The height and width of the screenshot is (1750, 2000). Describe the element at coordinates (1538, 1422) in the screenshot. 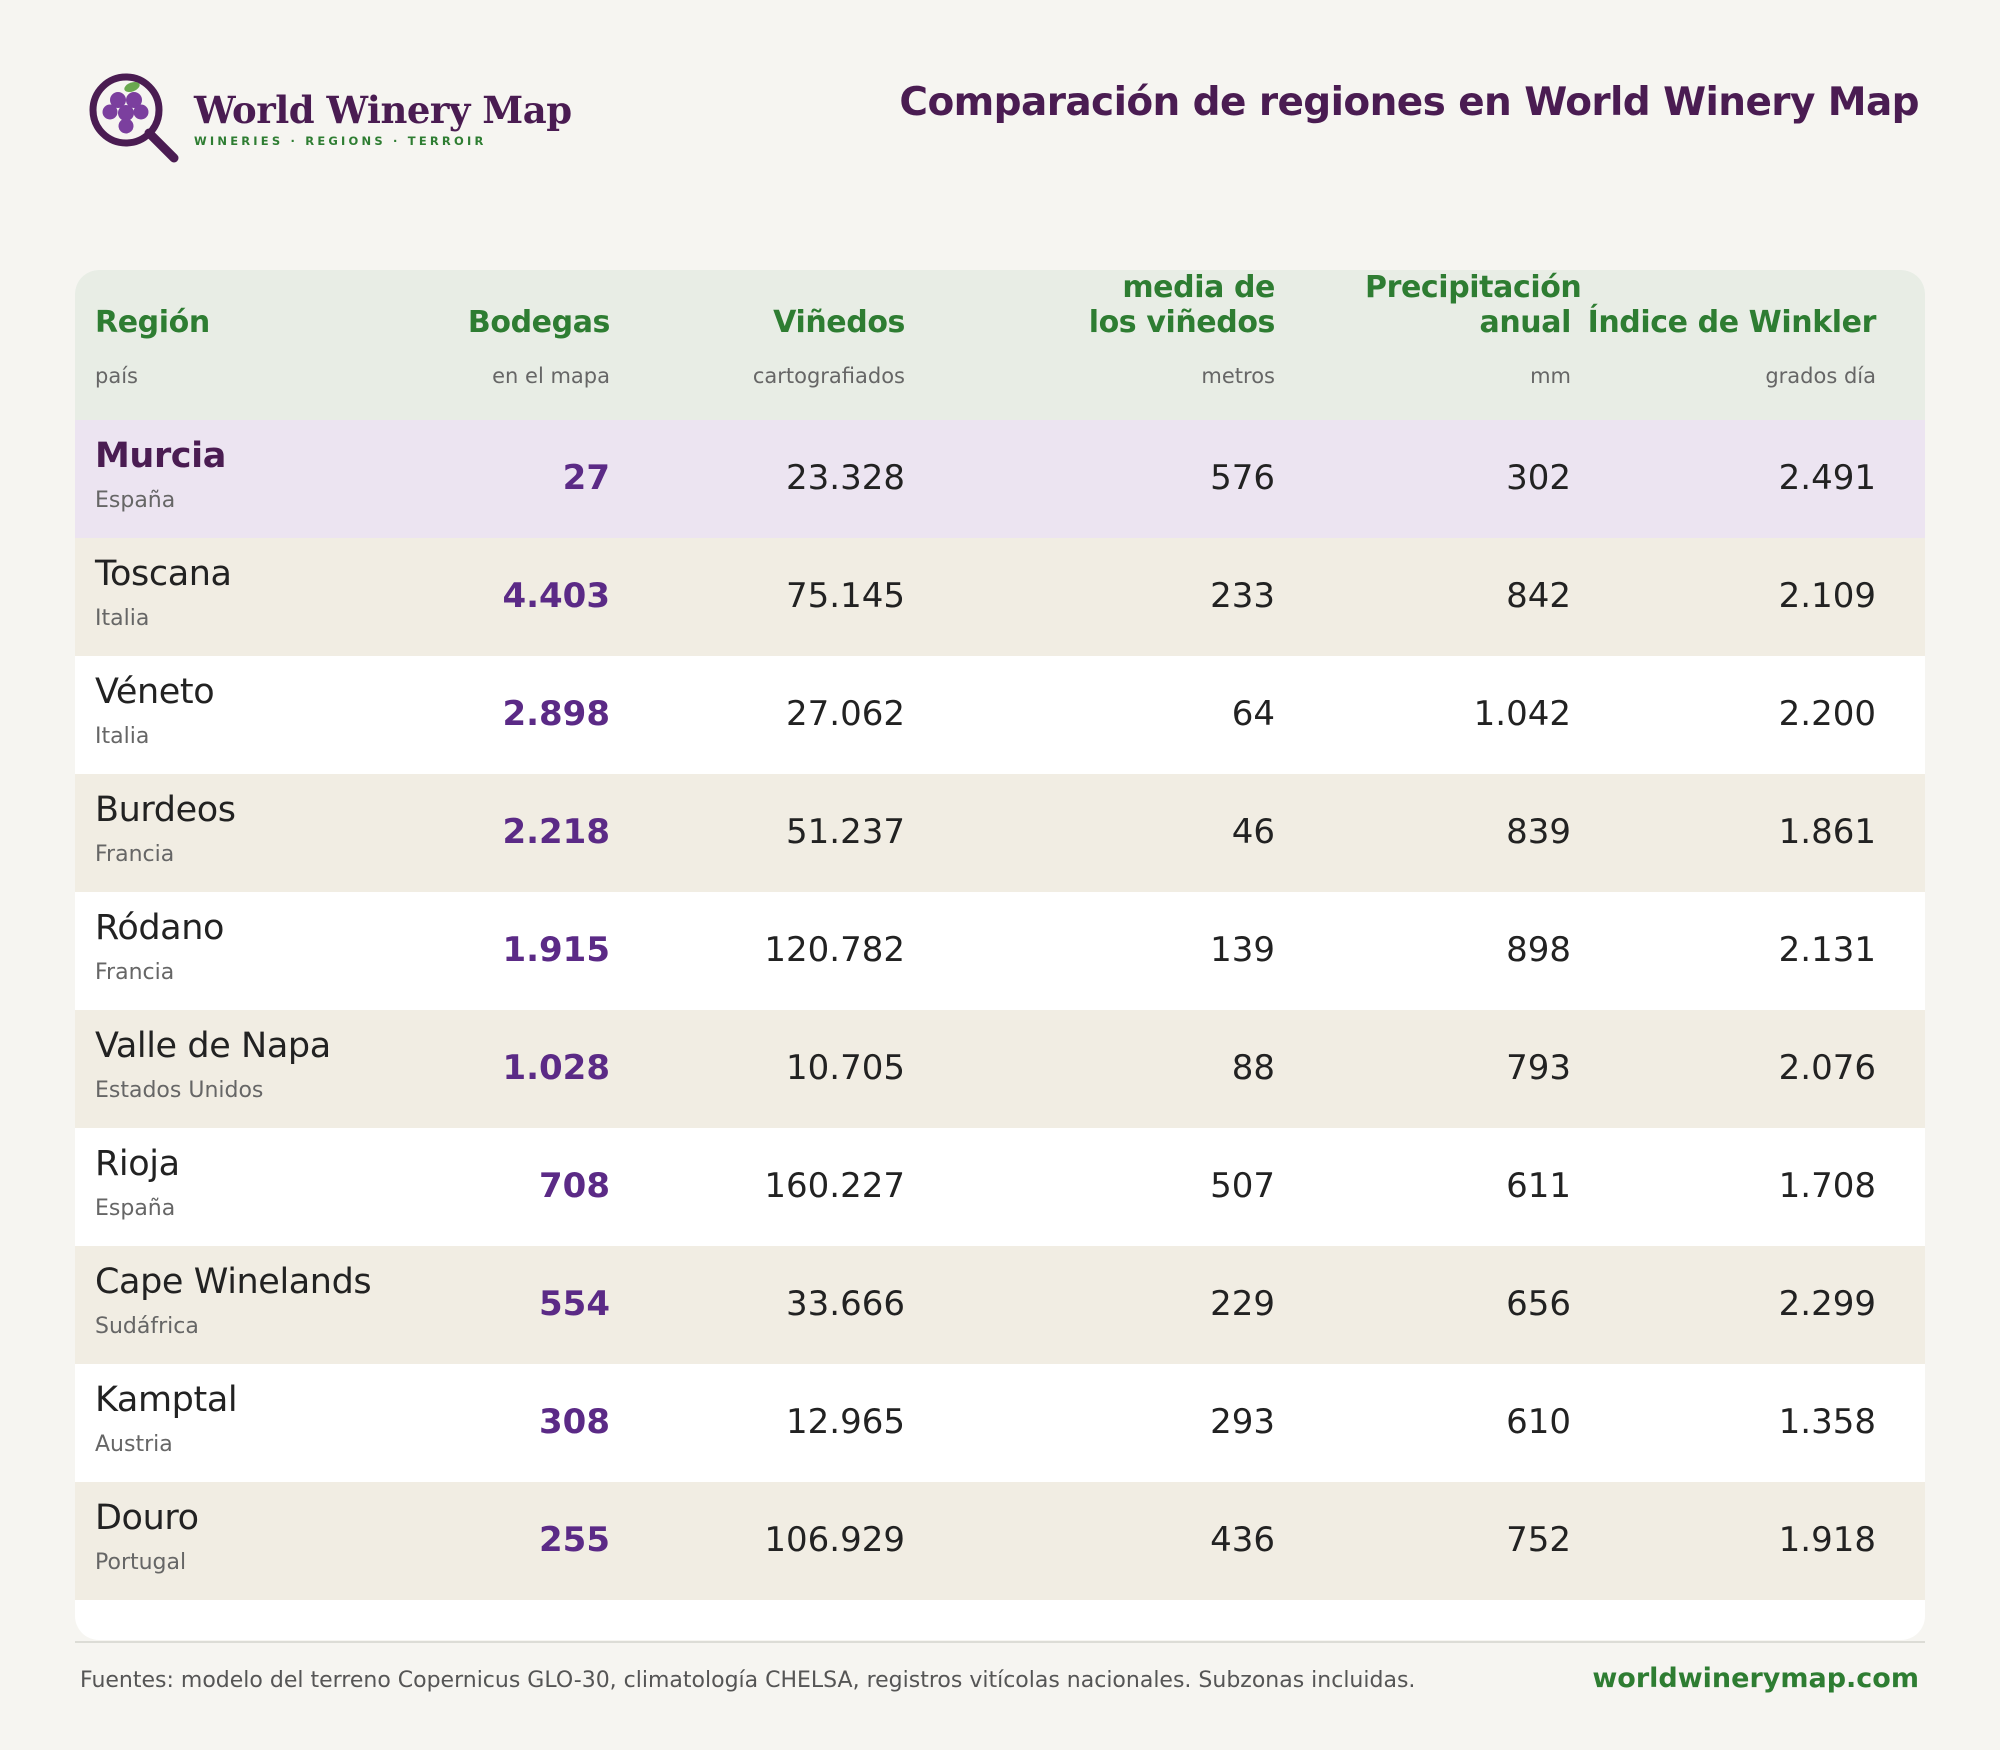

I see `precip-cell: 610` at that location.